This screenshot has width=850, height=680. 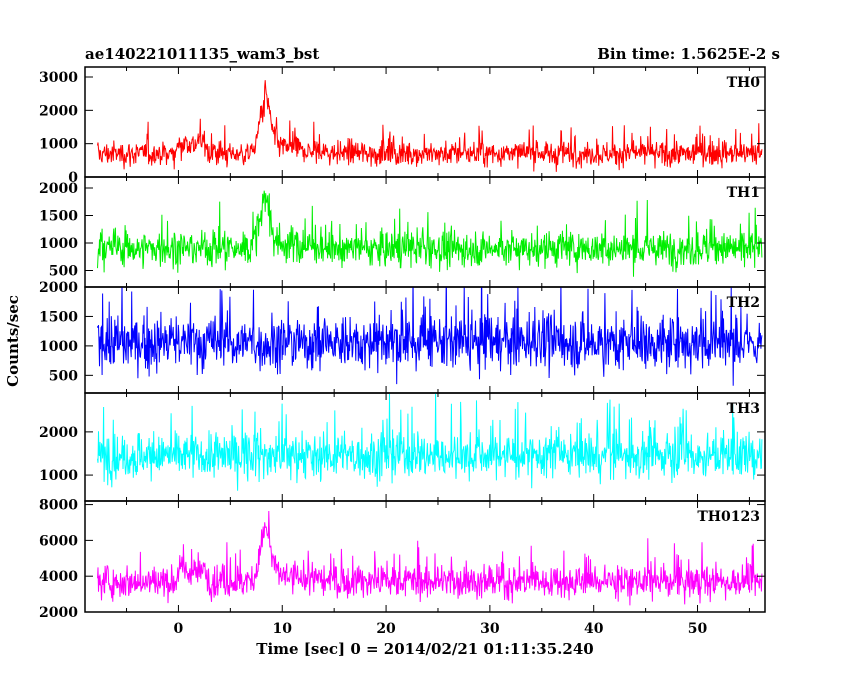 What do you see at coordinates (58, 541) in the screenshot?
I see `y-tick-label: 6000` at bounding box center [58, 541].